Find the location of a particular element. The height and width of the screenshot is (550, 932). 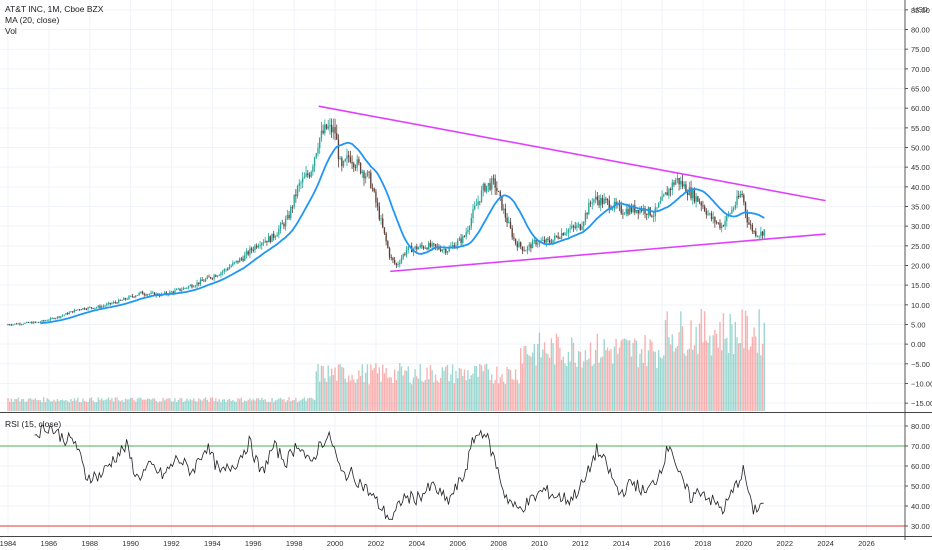

symbol-title: AT&T INC, 1M, Cboe BZX is located at coordinates (54, 9).